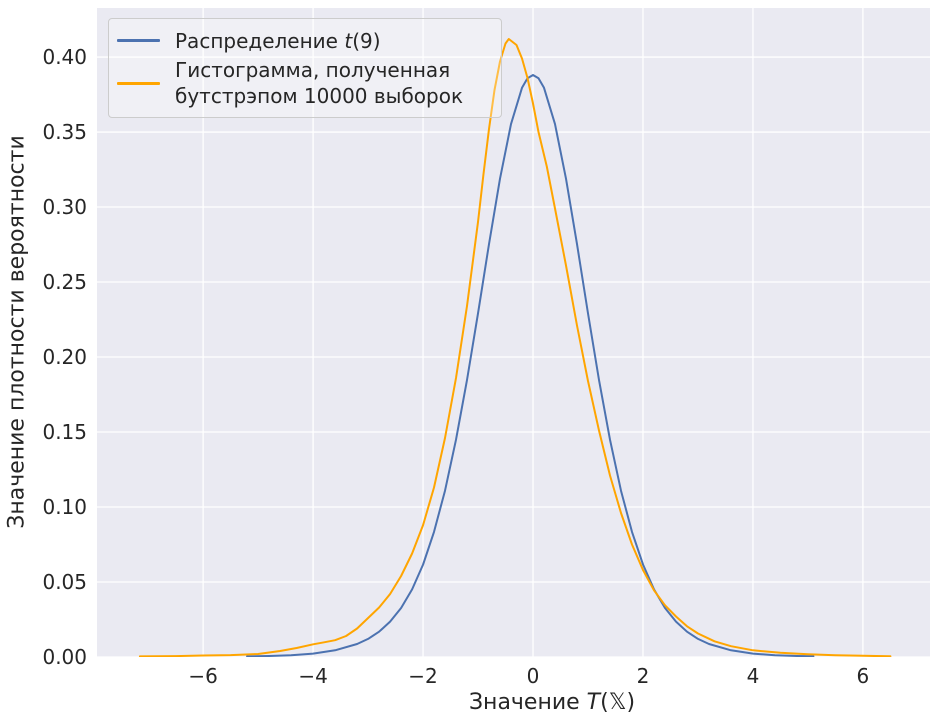  Describe the element at coordinates (64, 282) in the screenshot. I see `y-tick-label: 0.25` at that location.